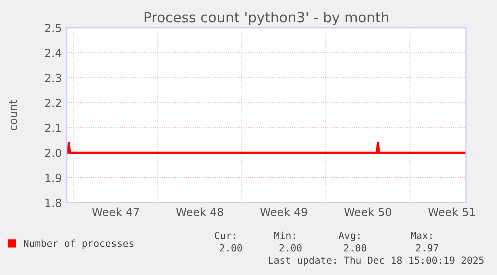  What do you see at coordinates (266, 19) in the screenshot?
I see `chart-title: Process count 'python3' - by month` at bounding box center [266, 19].